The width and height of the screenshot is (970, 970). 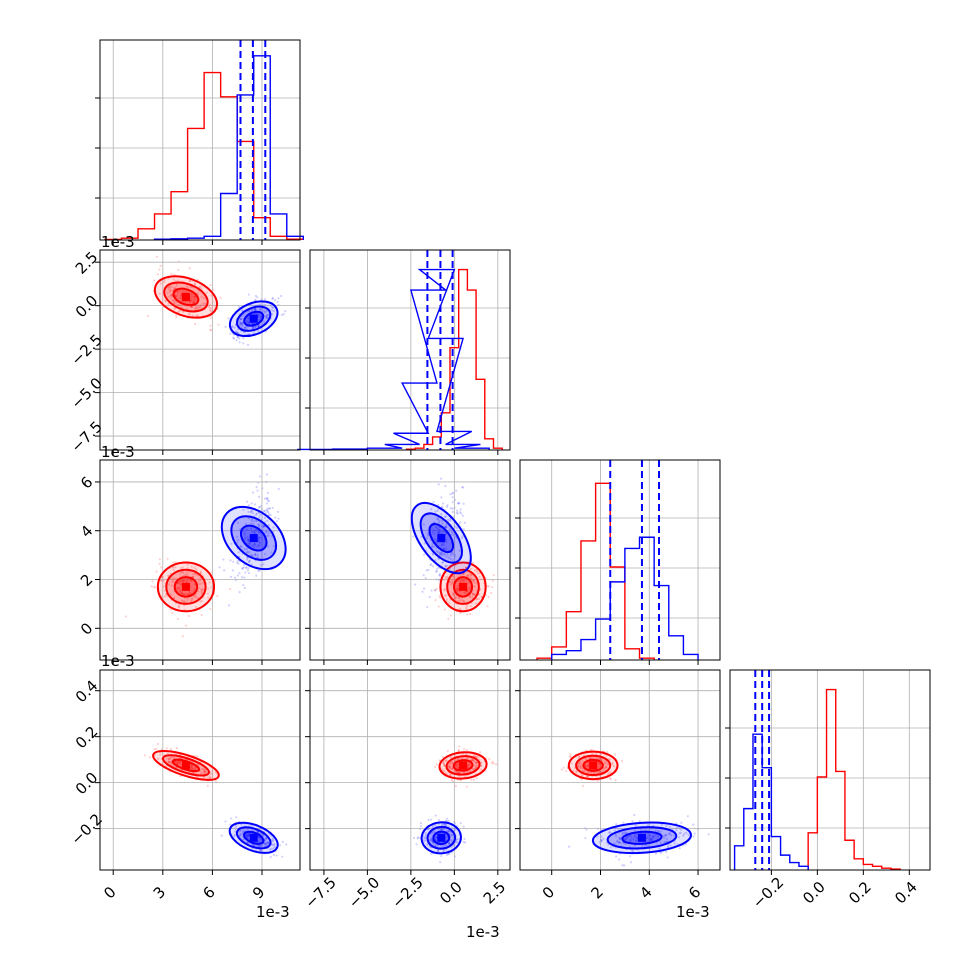 I want to click on x-tick-label: 9, so click(x=258, y=892).